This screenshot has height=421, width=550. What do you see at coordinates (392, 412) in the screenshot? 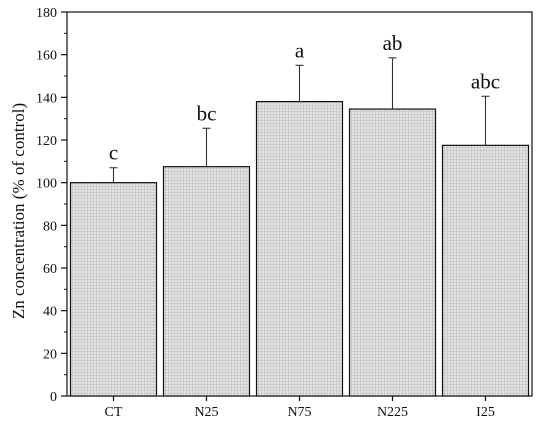
I see `x-tick-label-N225: N225` at bounding box center [392, 412].